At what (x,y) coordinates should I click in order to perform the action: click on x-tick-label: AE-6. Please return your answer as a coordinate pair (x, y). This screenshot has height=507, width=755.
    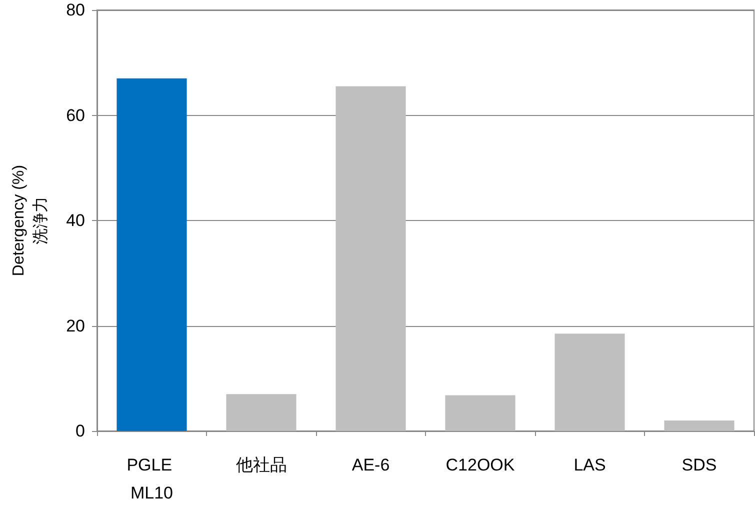
    Looking at the image, I should click on (371, 465).